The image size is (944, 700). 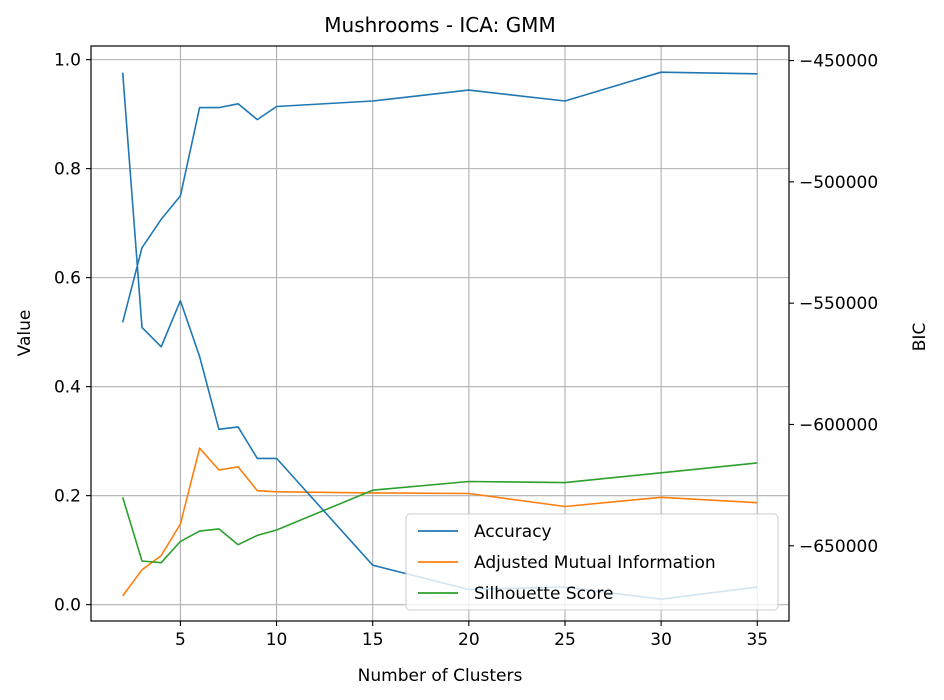 What do you see at coordinates (67, 497) in the screenshot?
I see `y-tick-label: 0.2` at bounding box center [67, 497].